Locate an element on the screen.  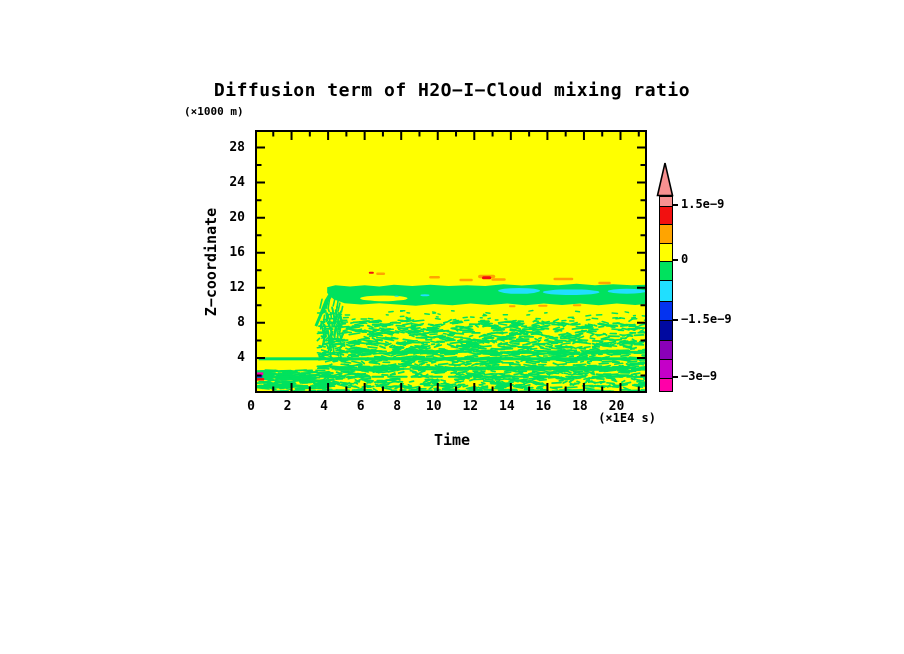
x-axis-label: Time is located at coordinates (452, 440).